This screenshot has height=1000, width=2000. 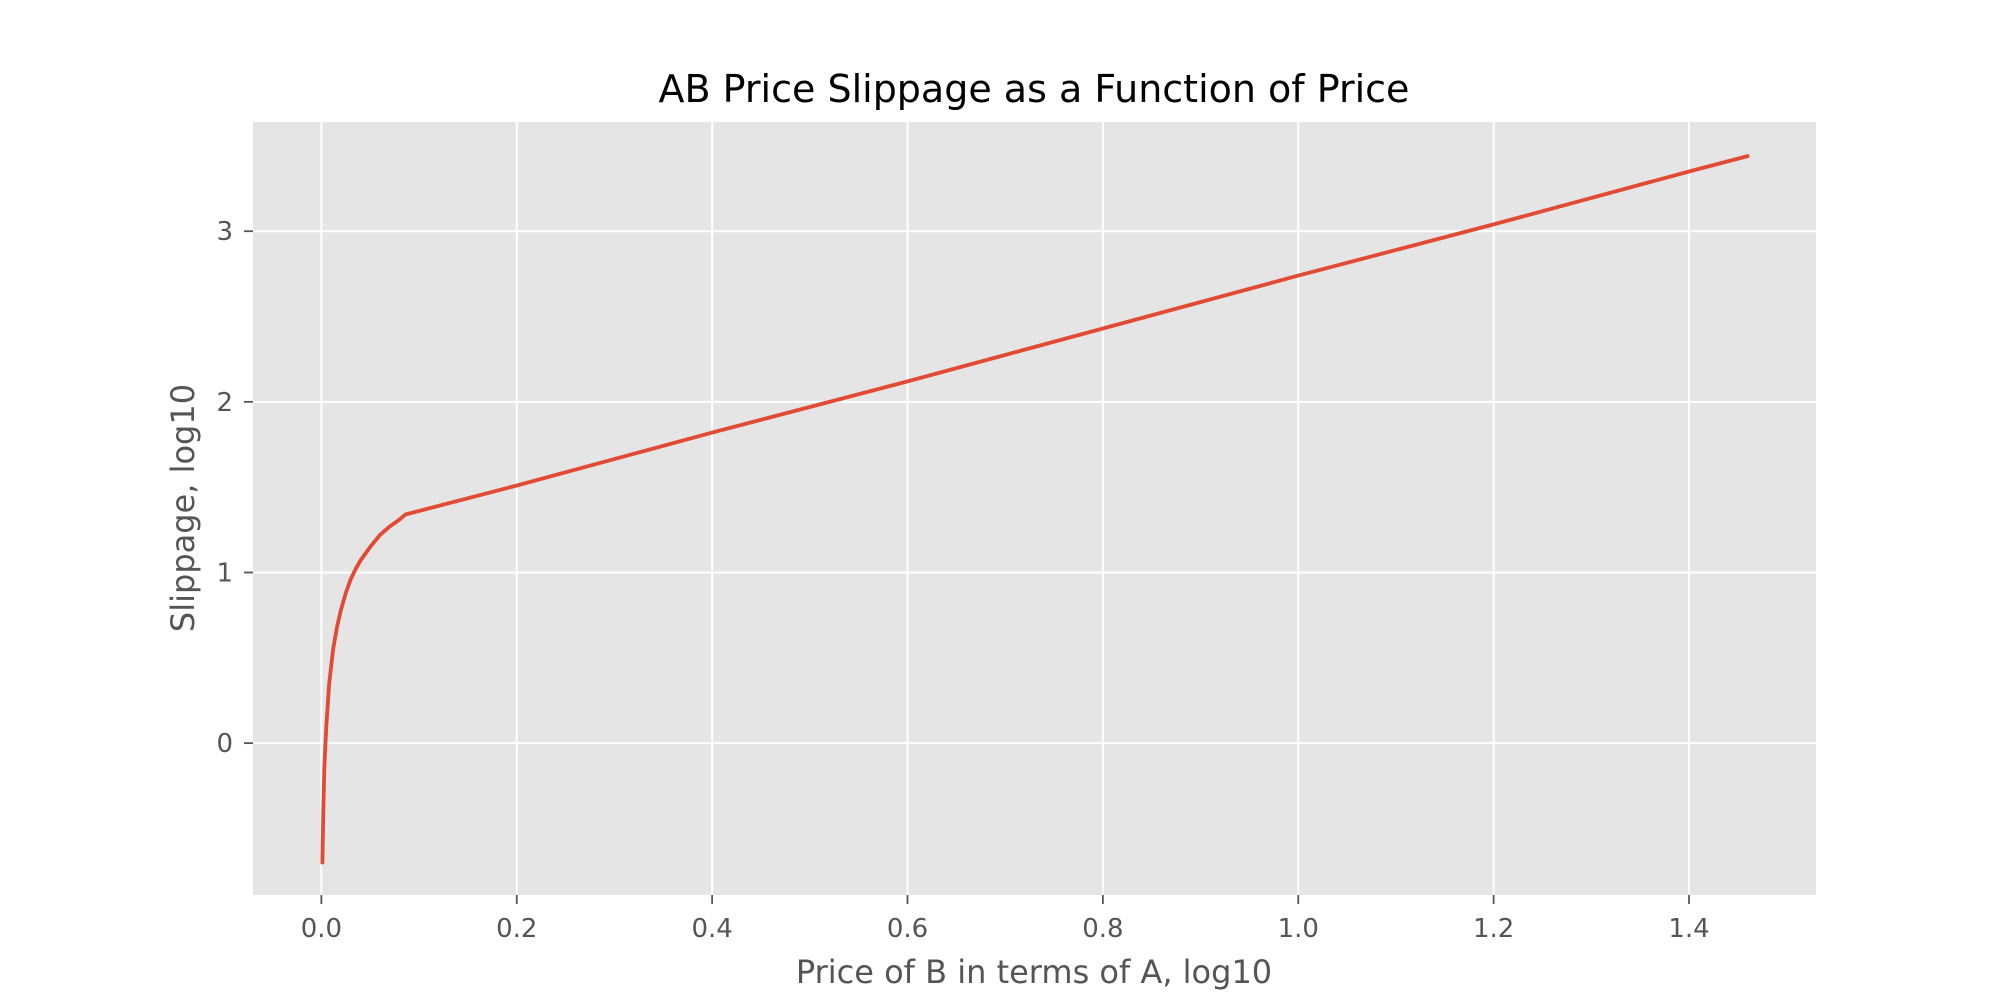 I want to click on x-tick-label: 0.4, so click(x=711, y=929).